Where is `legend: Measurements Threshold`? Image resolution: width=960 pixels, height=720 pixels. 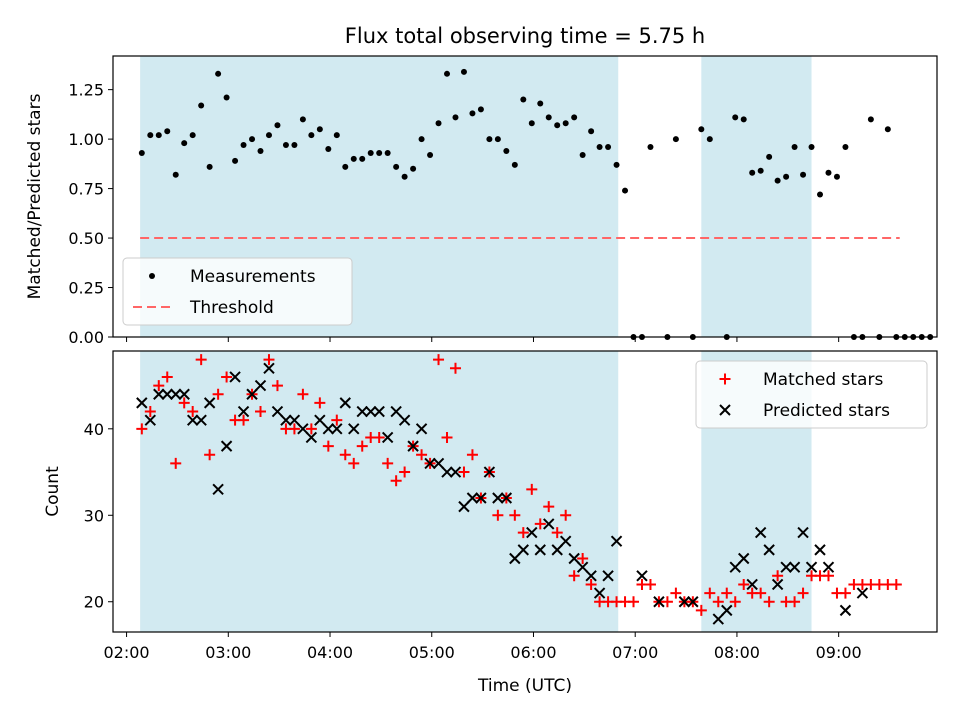
legend: Measurements Threshold is located at coordinates (237, 291).